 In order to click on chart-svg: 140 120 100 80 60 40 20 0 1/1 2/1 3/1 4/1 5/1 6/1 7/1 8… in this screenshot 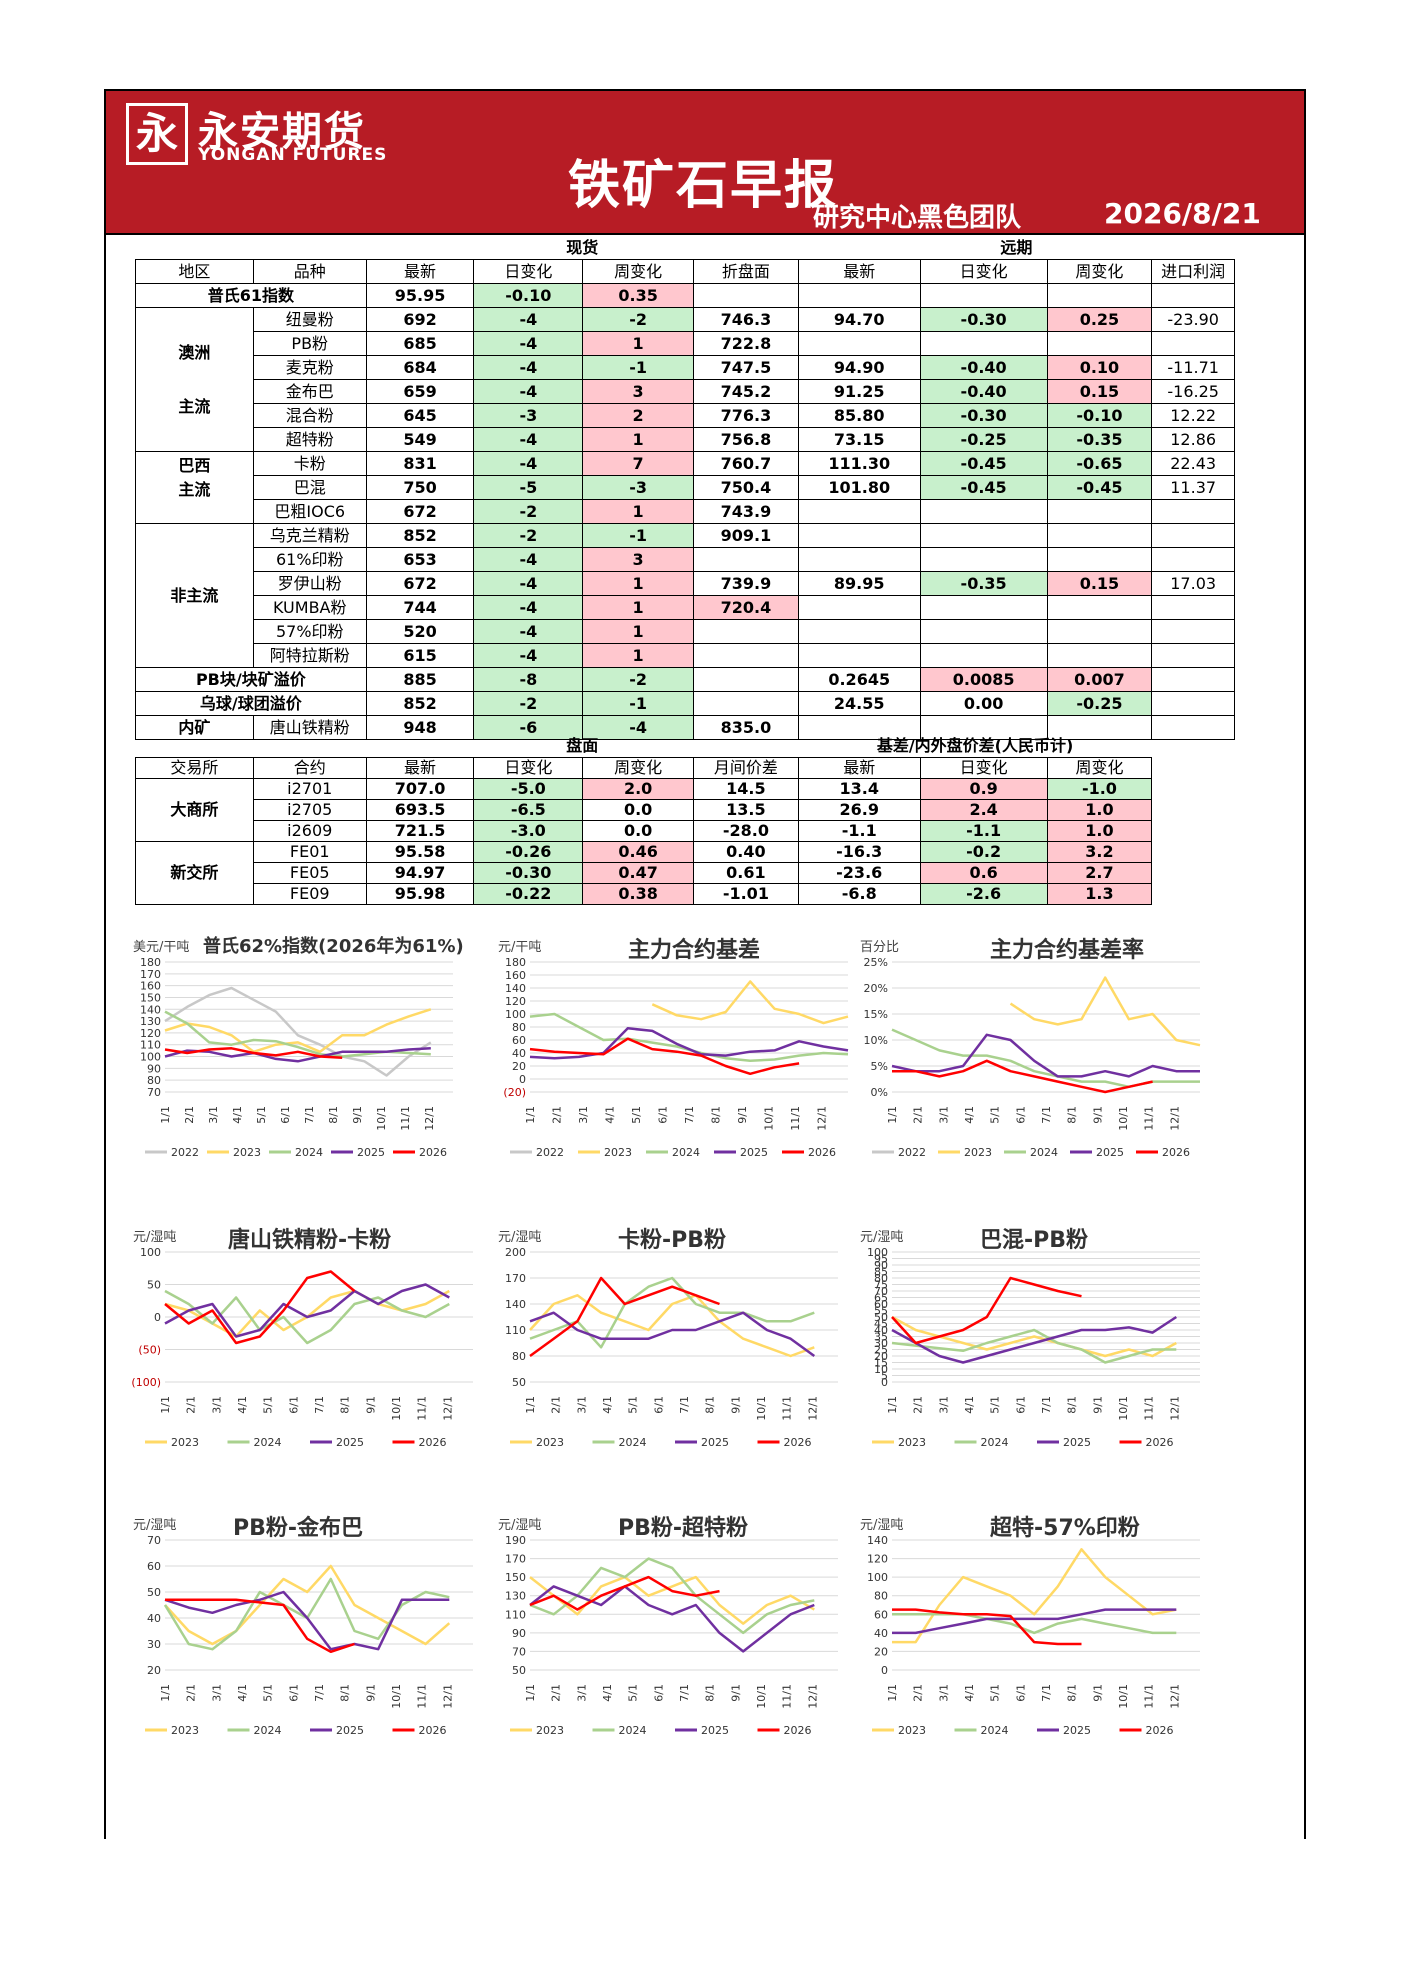, I will do `click(1033, 1635)`.